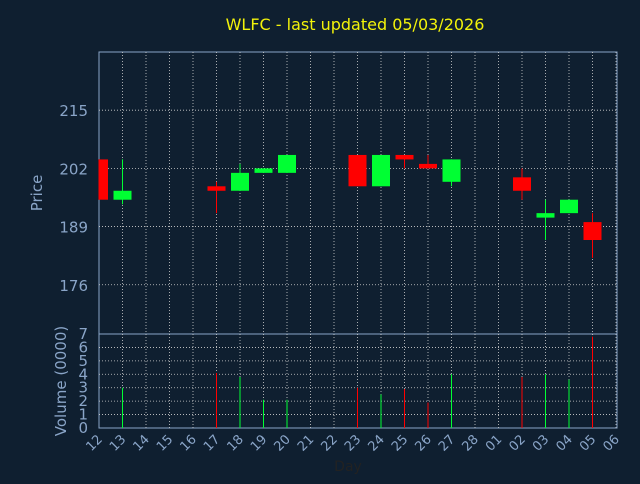  I want to click on x-tick-label: 22, so click(330, 443).